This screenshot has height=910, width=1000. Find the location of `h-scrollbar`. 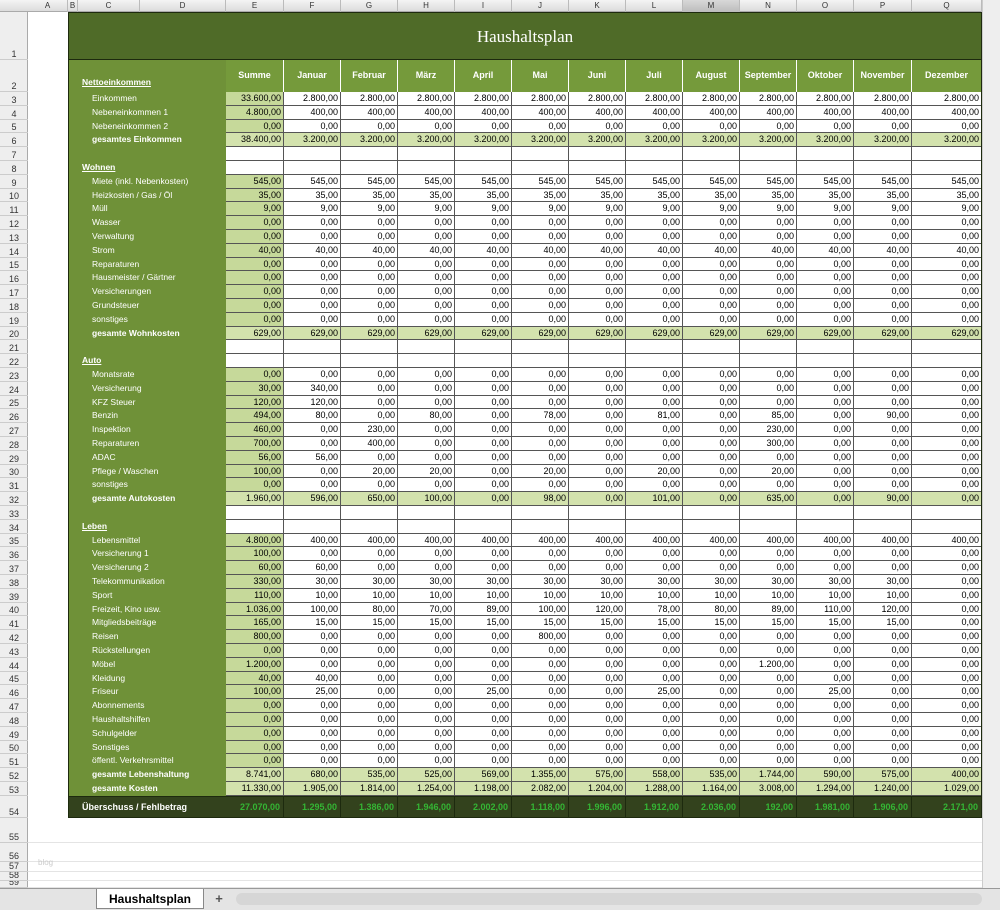

h-scrollbar is located at coordinates (609, 899).